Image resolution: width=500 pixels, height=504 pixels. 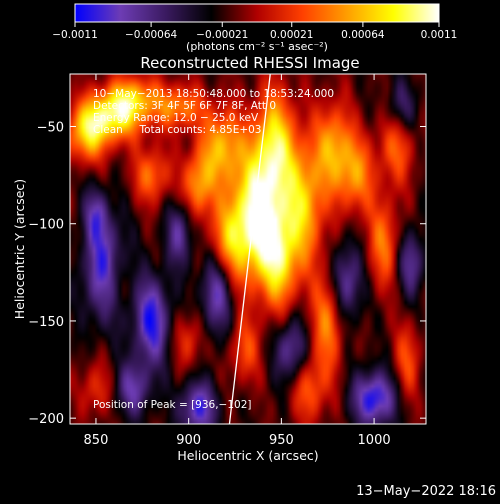 I want to click on timestamp-footer: 13−May−2022 18:16, so click(x=426, y=491).